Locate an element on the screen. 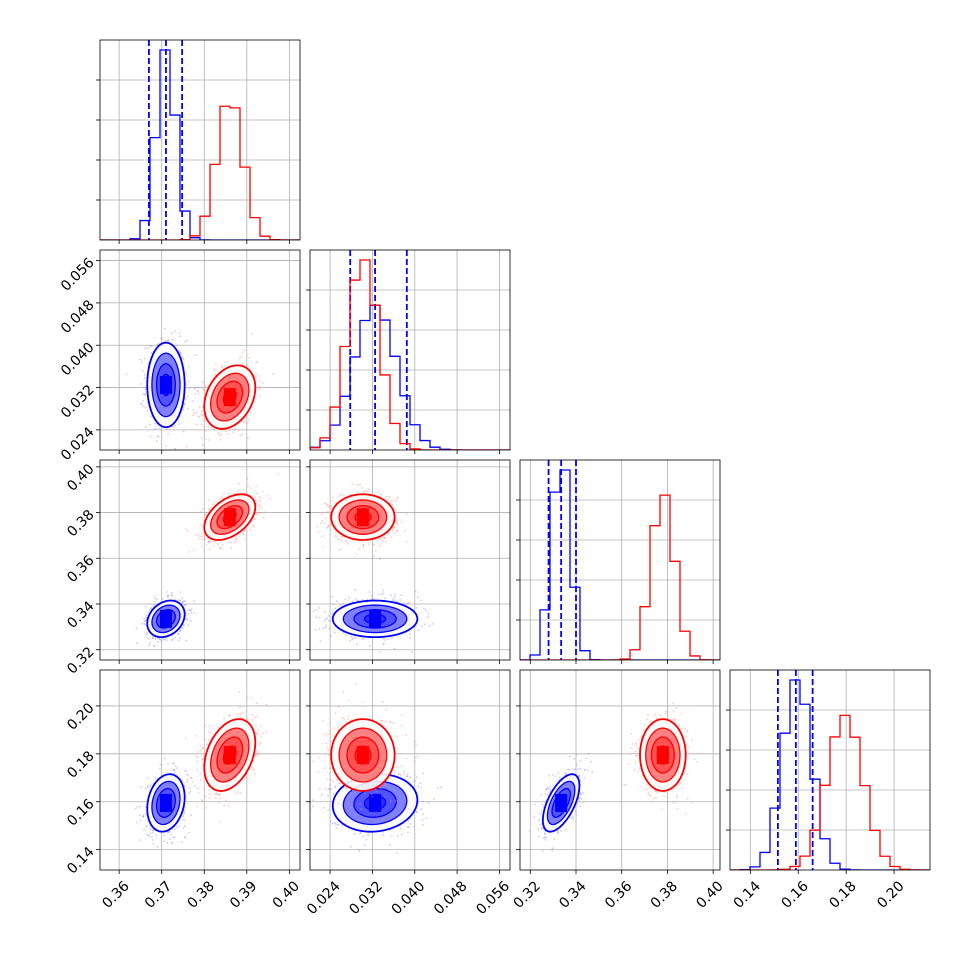 The height and width of the screenshot is (970, 970). panel-content is located at coordinates (410, 350).